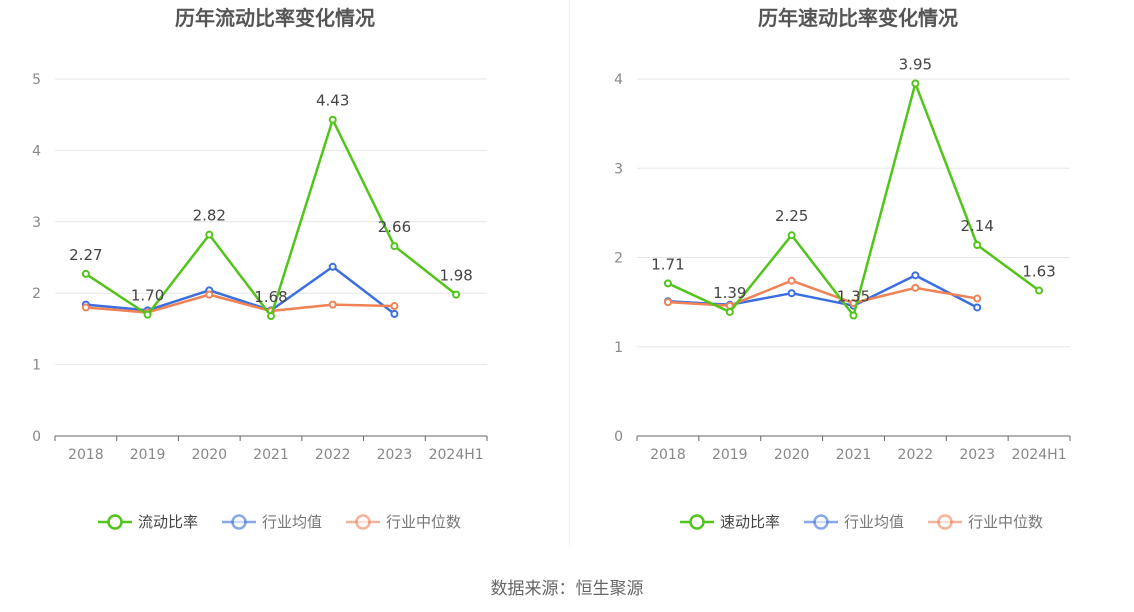  What do you see at coordinates (729, 293) in the screenshot?
I see `data-label: 1.39` at bounding box center [729, 293].